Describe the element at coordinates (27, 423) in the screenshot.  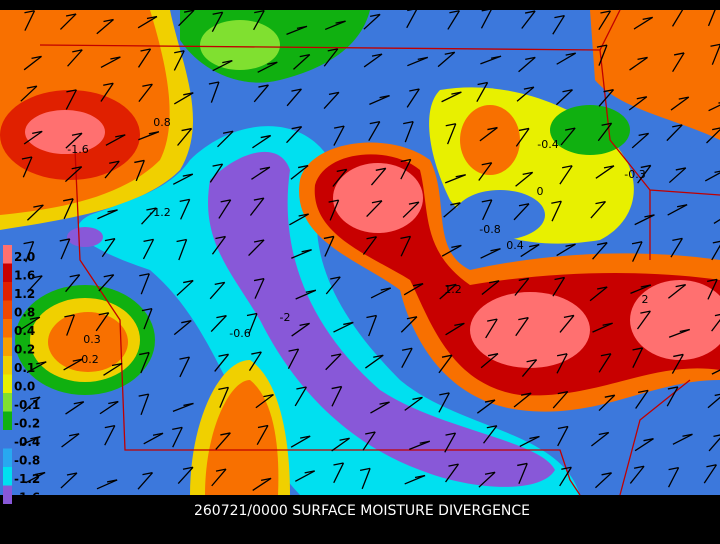
I see `colorbar-label: -0.2` at that location.